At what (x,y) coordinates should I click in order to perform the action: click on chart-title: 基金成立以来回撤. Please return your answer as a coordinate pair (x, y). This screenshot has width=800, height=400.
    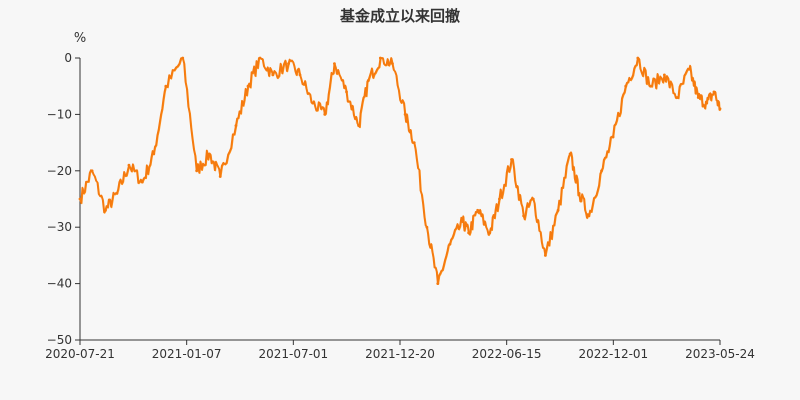
    Looking at the image, I should click on (399, 16).